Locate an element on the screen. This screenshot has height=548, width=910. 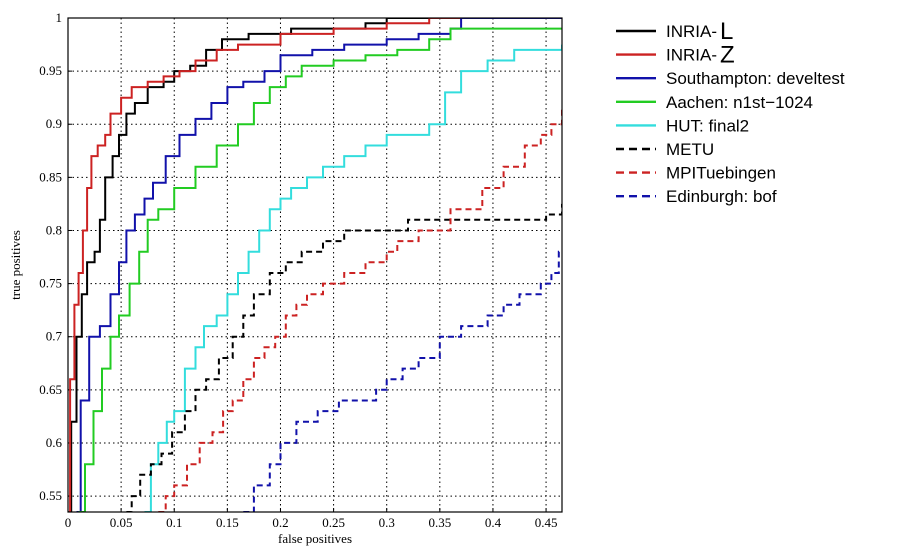
y-axis-label: true positives is located at coordinates (15, 265).